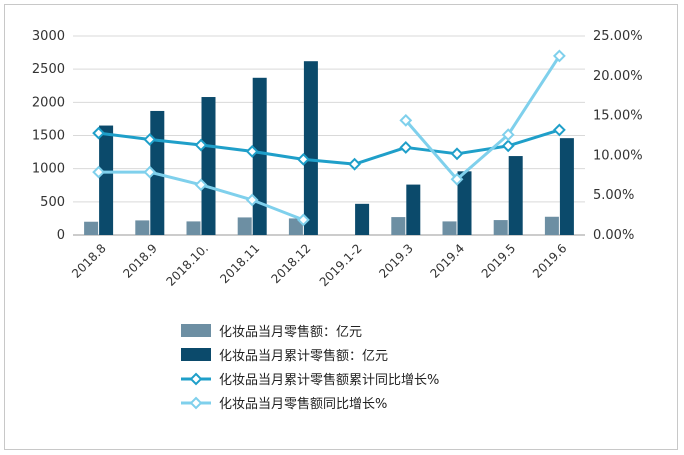 Image resolution: width=684 pixels, height=455 pixels. I want to click on right-axis: 0.00% 5.00% 10.00% 15.00% 20.00% 25.00%, so click(618, 136).